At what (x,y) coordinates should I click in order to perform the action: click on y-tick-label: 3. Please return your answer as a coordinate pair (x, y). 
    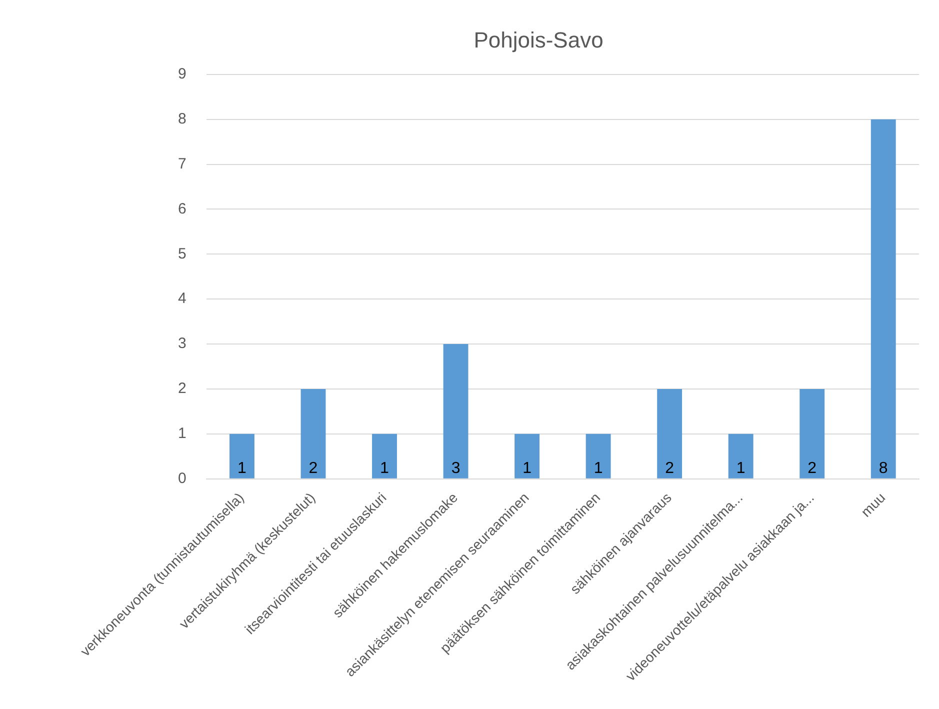
    Looking at the image, I should click on (182, 343).